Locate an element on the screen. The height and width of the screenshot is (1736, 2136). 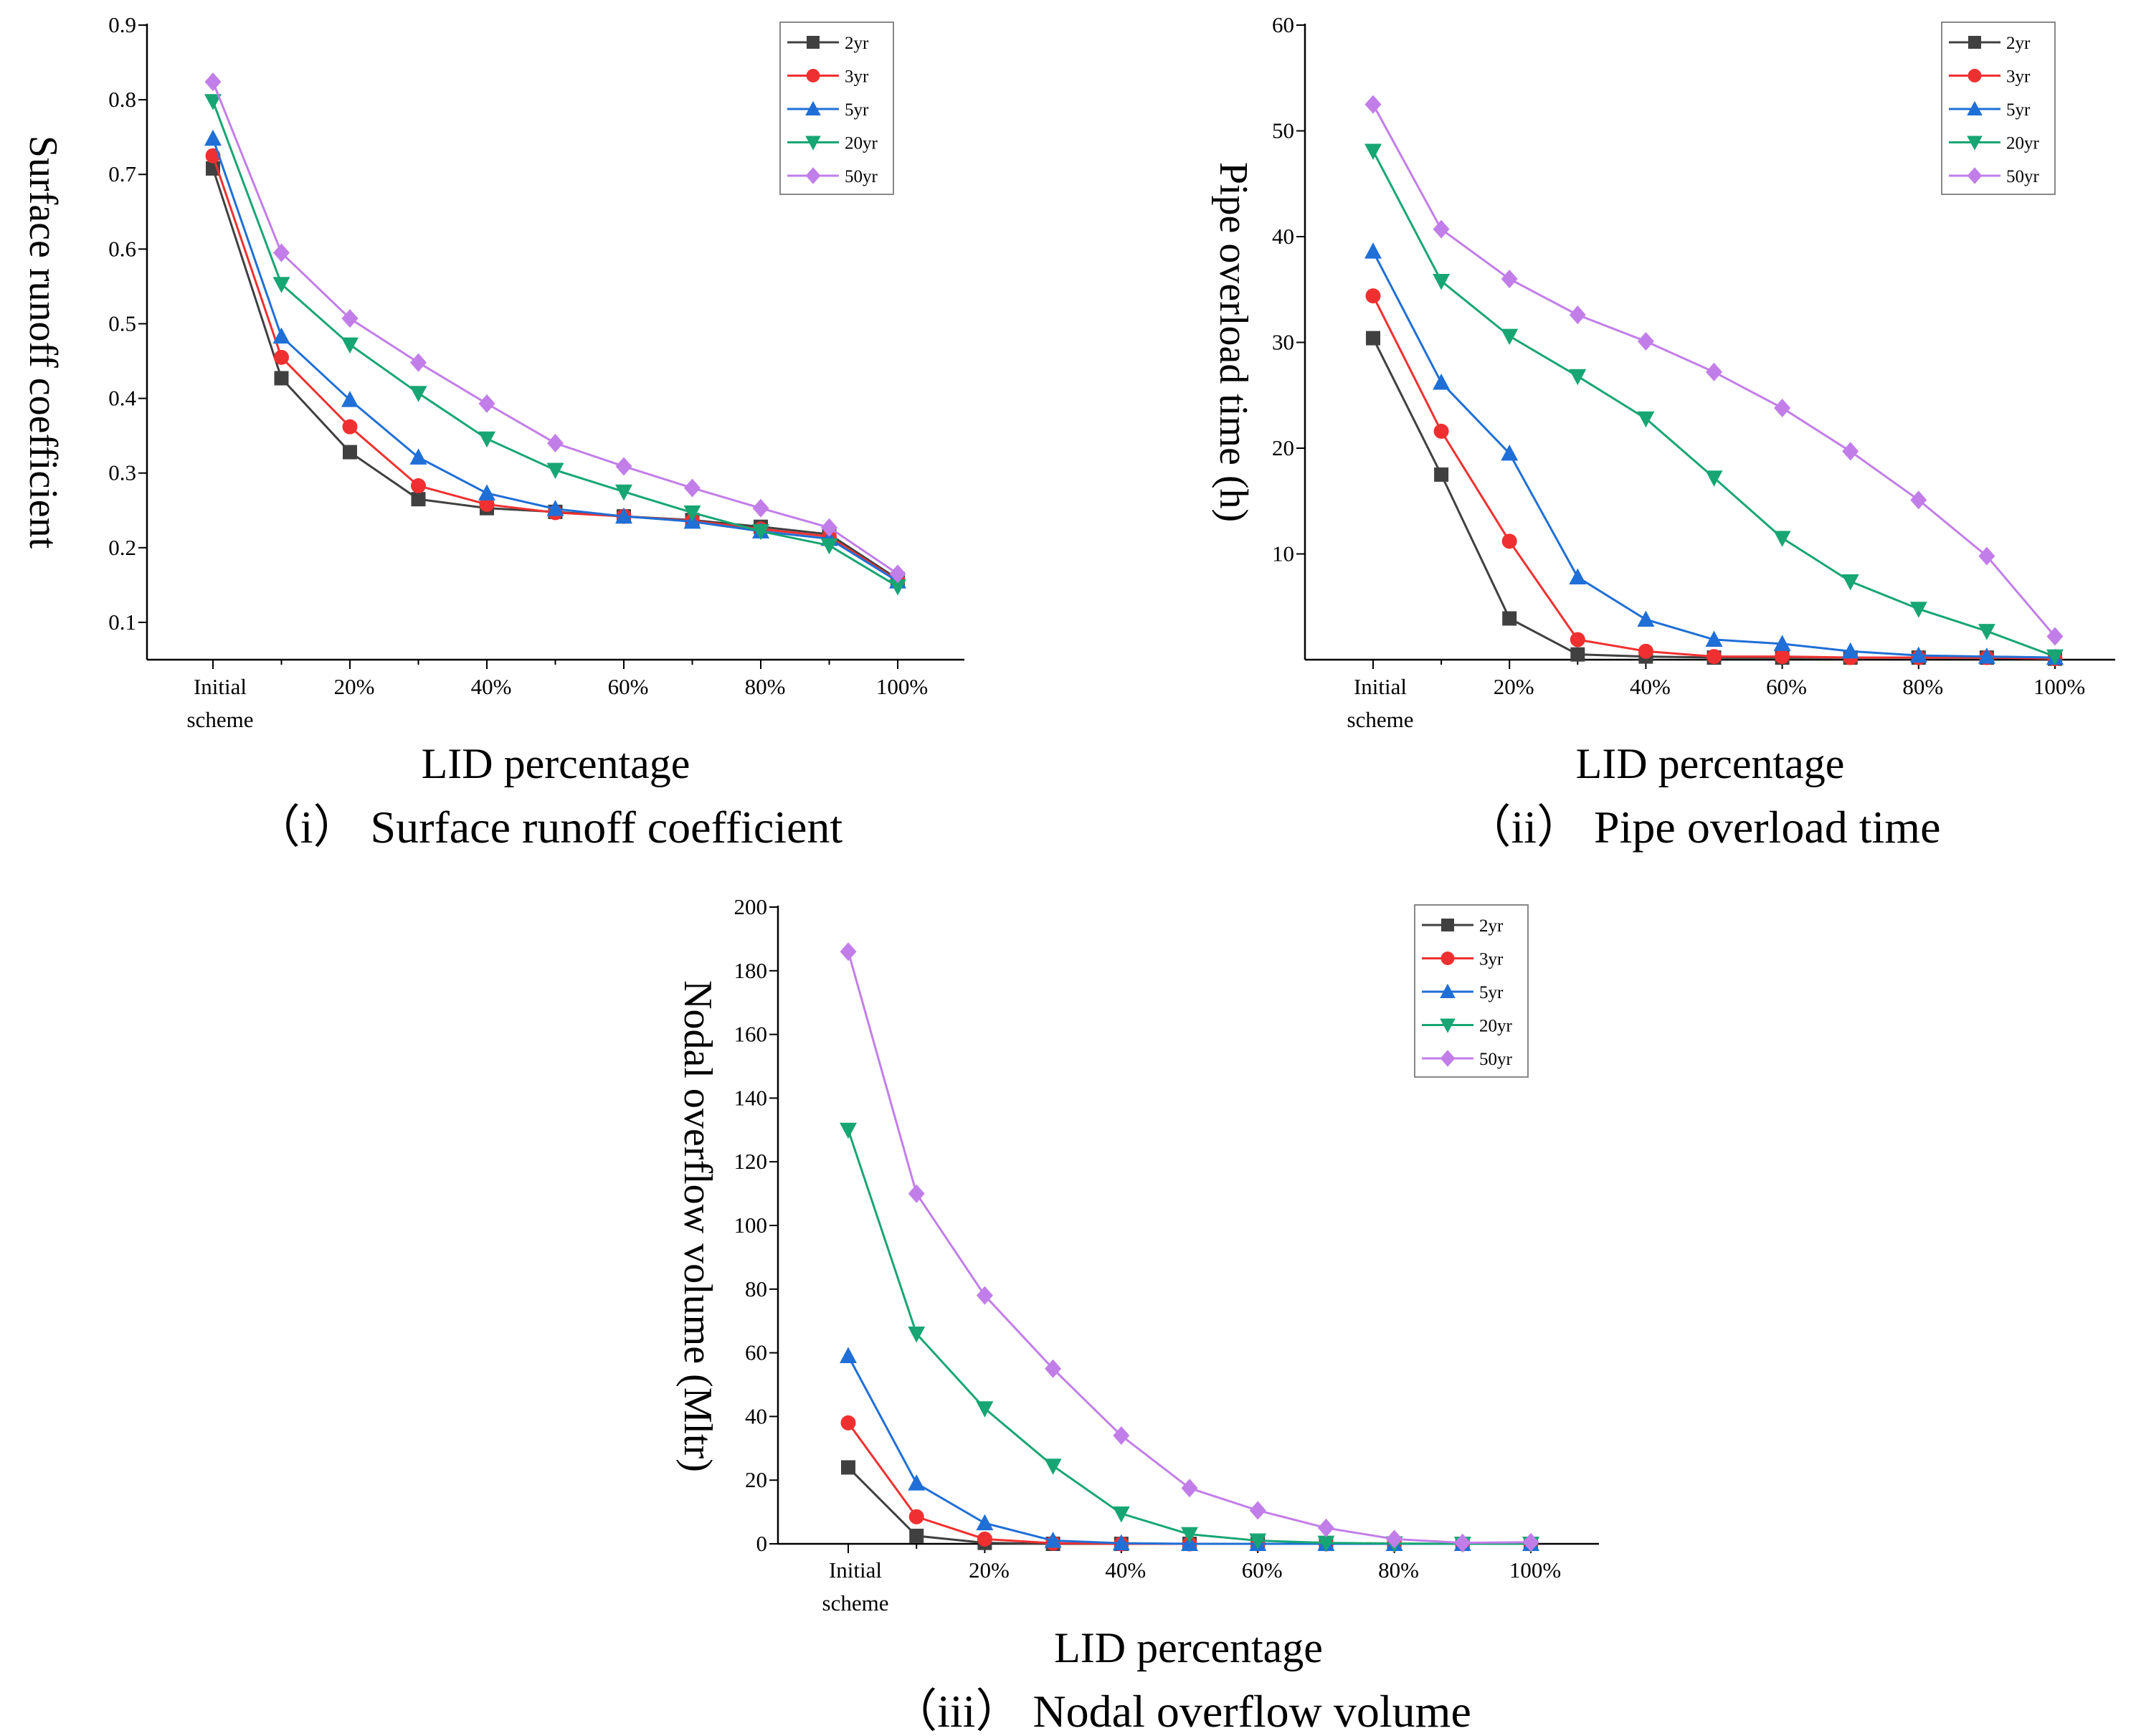
y-tick-label: 0.3 is located at coordinates (122, 472).